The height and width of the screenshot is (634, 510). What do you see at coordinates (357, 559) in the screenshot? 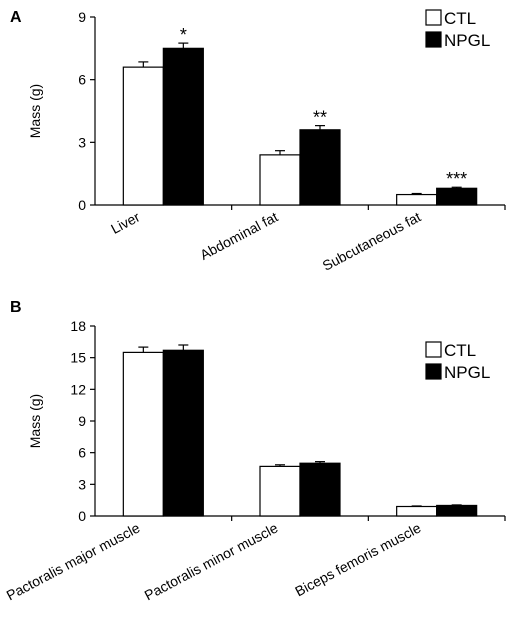
I see `category-biceps-femoris: Biceps femoris muscle` at bounding box center [357, 559].